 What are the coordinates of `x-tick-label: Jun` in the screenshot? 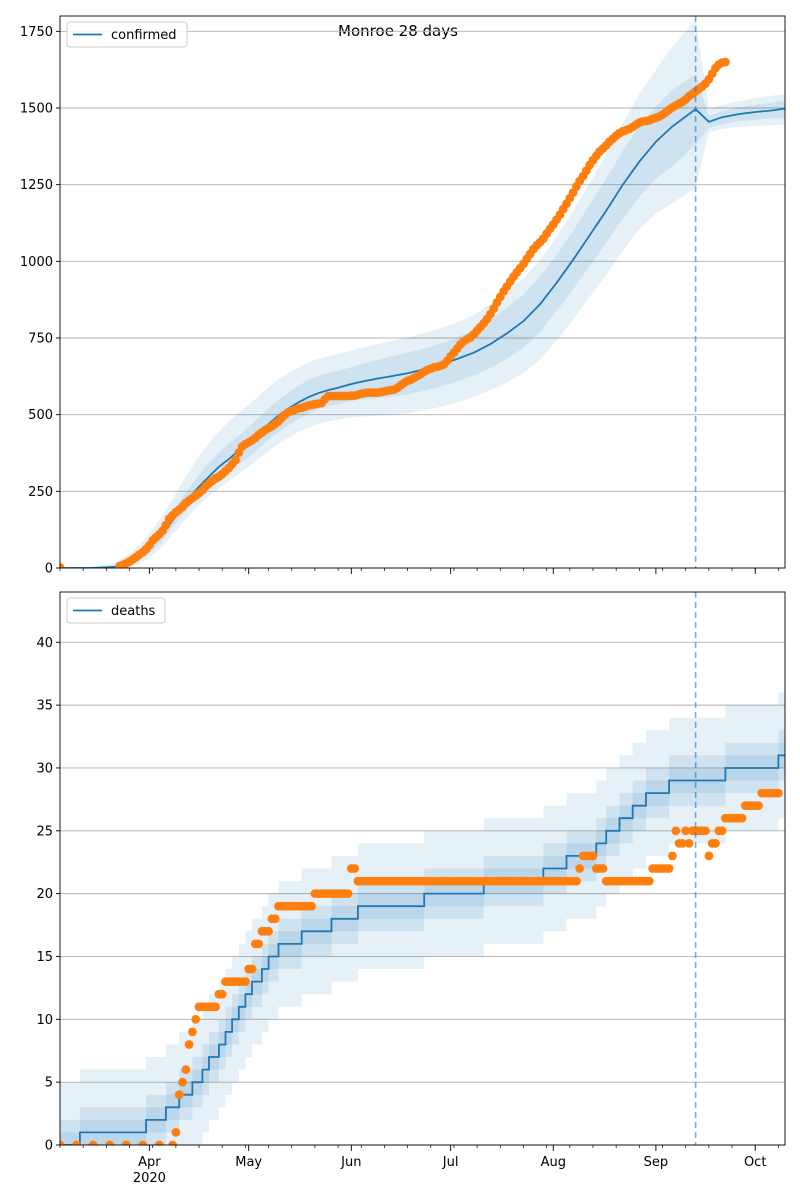 It's located at (350, 1162).